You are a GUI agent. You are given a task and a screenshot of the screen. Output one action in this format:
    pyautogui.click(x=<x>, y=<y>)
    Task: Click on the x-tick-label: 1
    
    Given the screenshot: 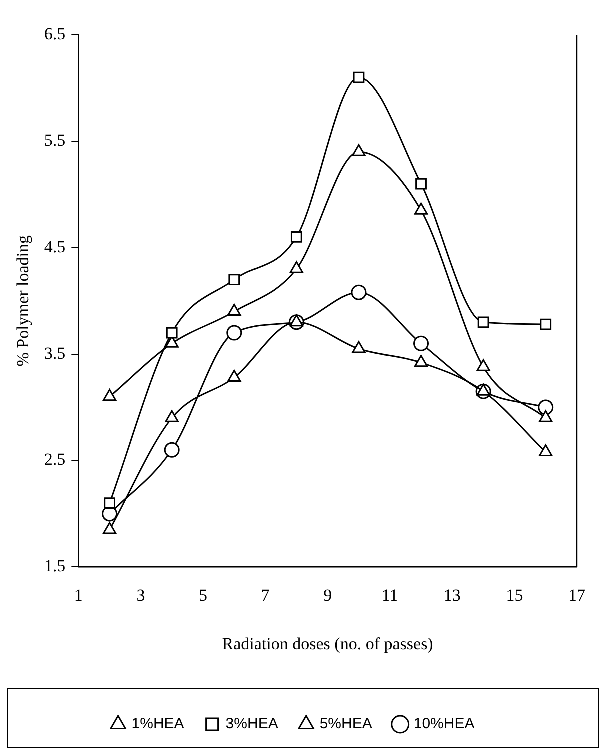 What is the action you would take?
    pyautogui.click(x=78, y=595)
    